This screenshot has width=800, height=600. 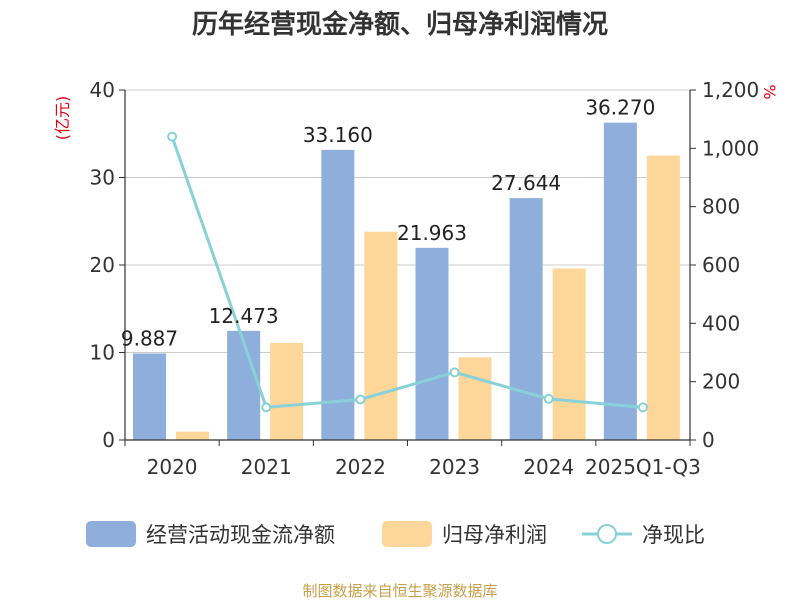 I want to click on data-label: 36.270, so click(x=620, y=108).